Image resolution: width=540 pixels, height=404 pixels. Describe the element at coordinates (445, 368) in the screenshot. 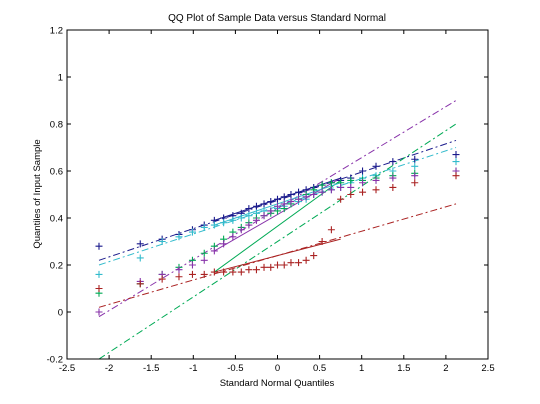

I see `x-tick-label: 2` at that location.